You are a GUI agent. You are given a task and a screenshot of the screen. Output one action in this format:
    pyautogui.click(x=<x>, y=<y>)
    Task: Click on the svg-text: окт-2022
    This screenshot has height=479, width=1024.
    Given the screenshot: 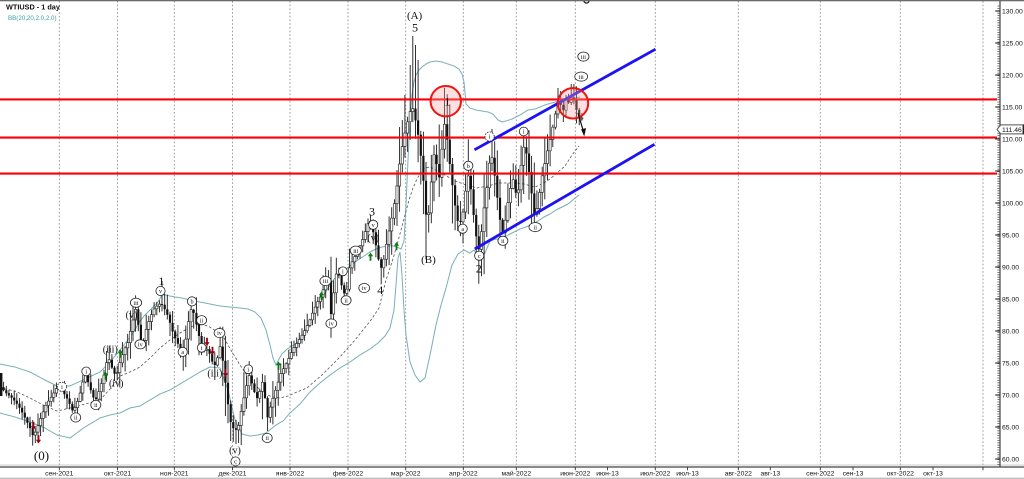 What is the action you would take?
    pyautogui.click(x=901, y=474)
    